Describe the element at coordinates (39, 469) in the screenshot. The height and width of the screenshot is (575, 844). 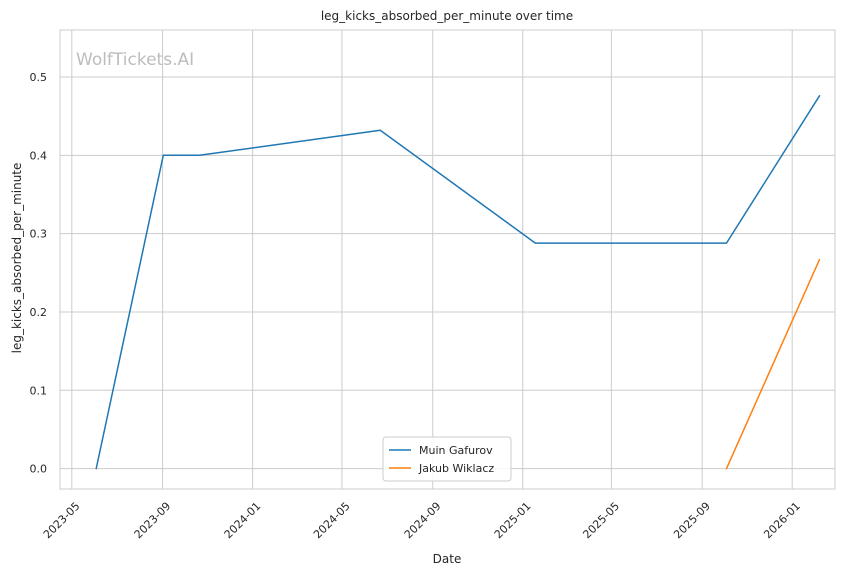
I see `y-tick-label: 0.0` at that location.